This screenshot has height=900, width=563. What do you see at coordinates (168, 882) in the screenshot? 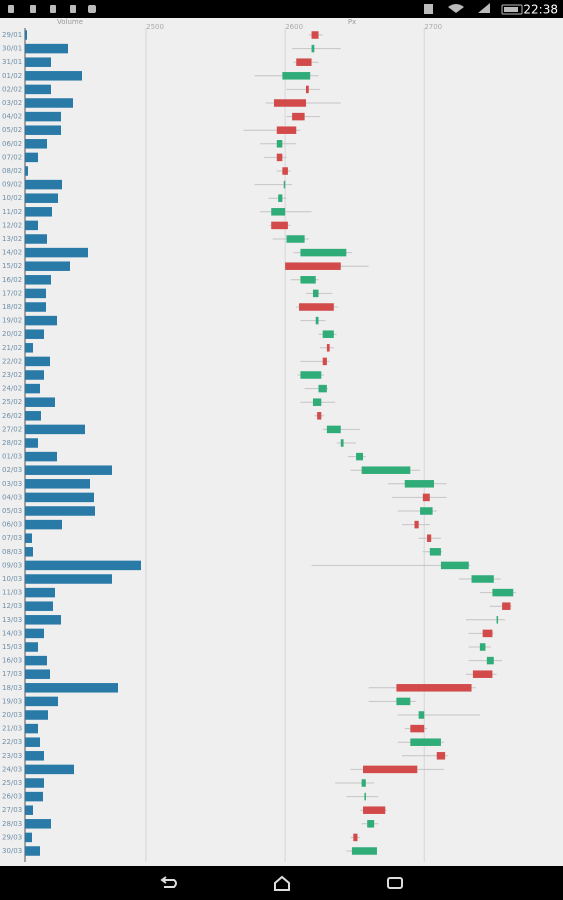
I see `back-button` at bounding box center [168, 882].